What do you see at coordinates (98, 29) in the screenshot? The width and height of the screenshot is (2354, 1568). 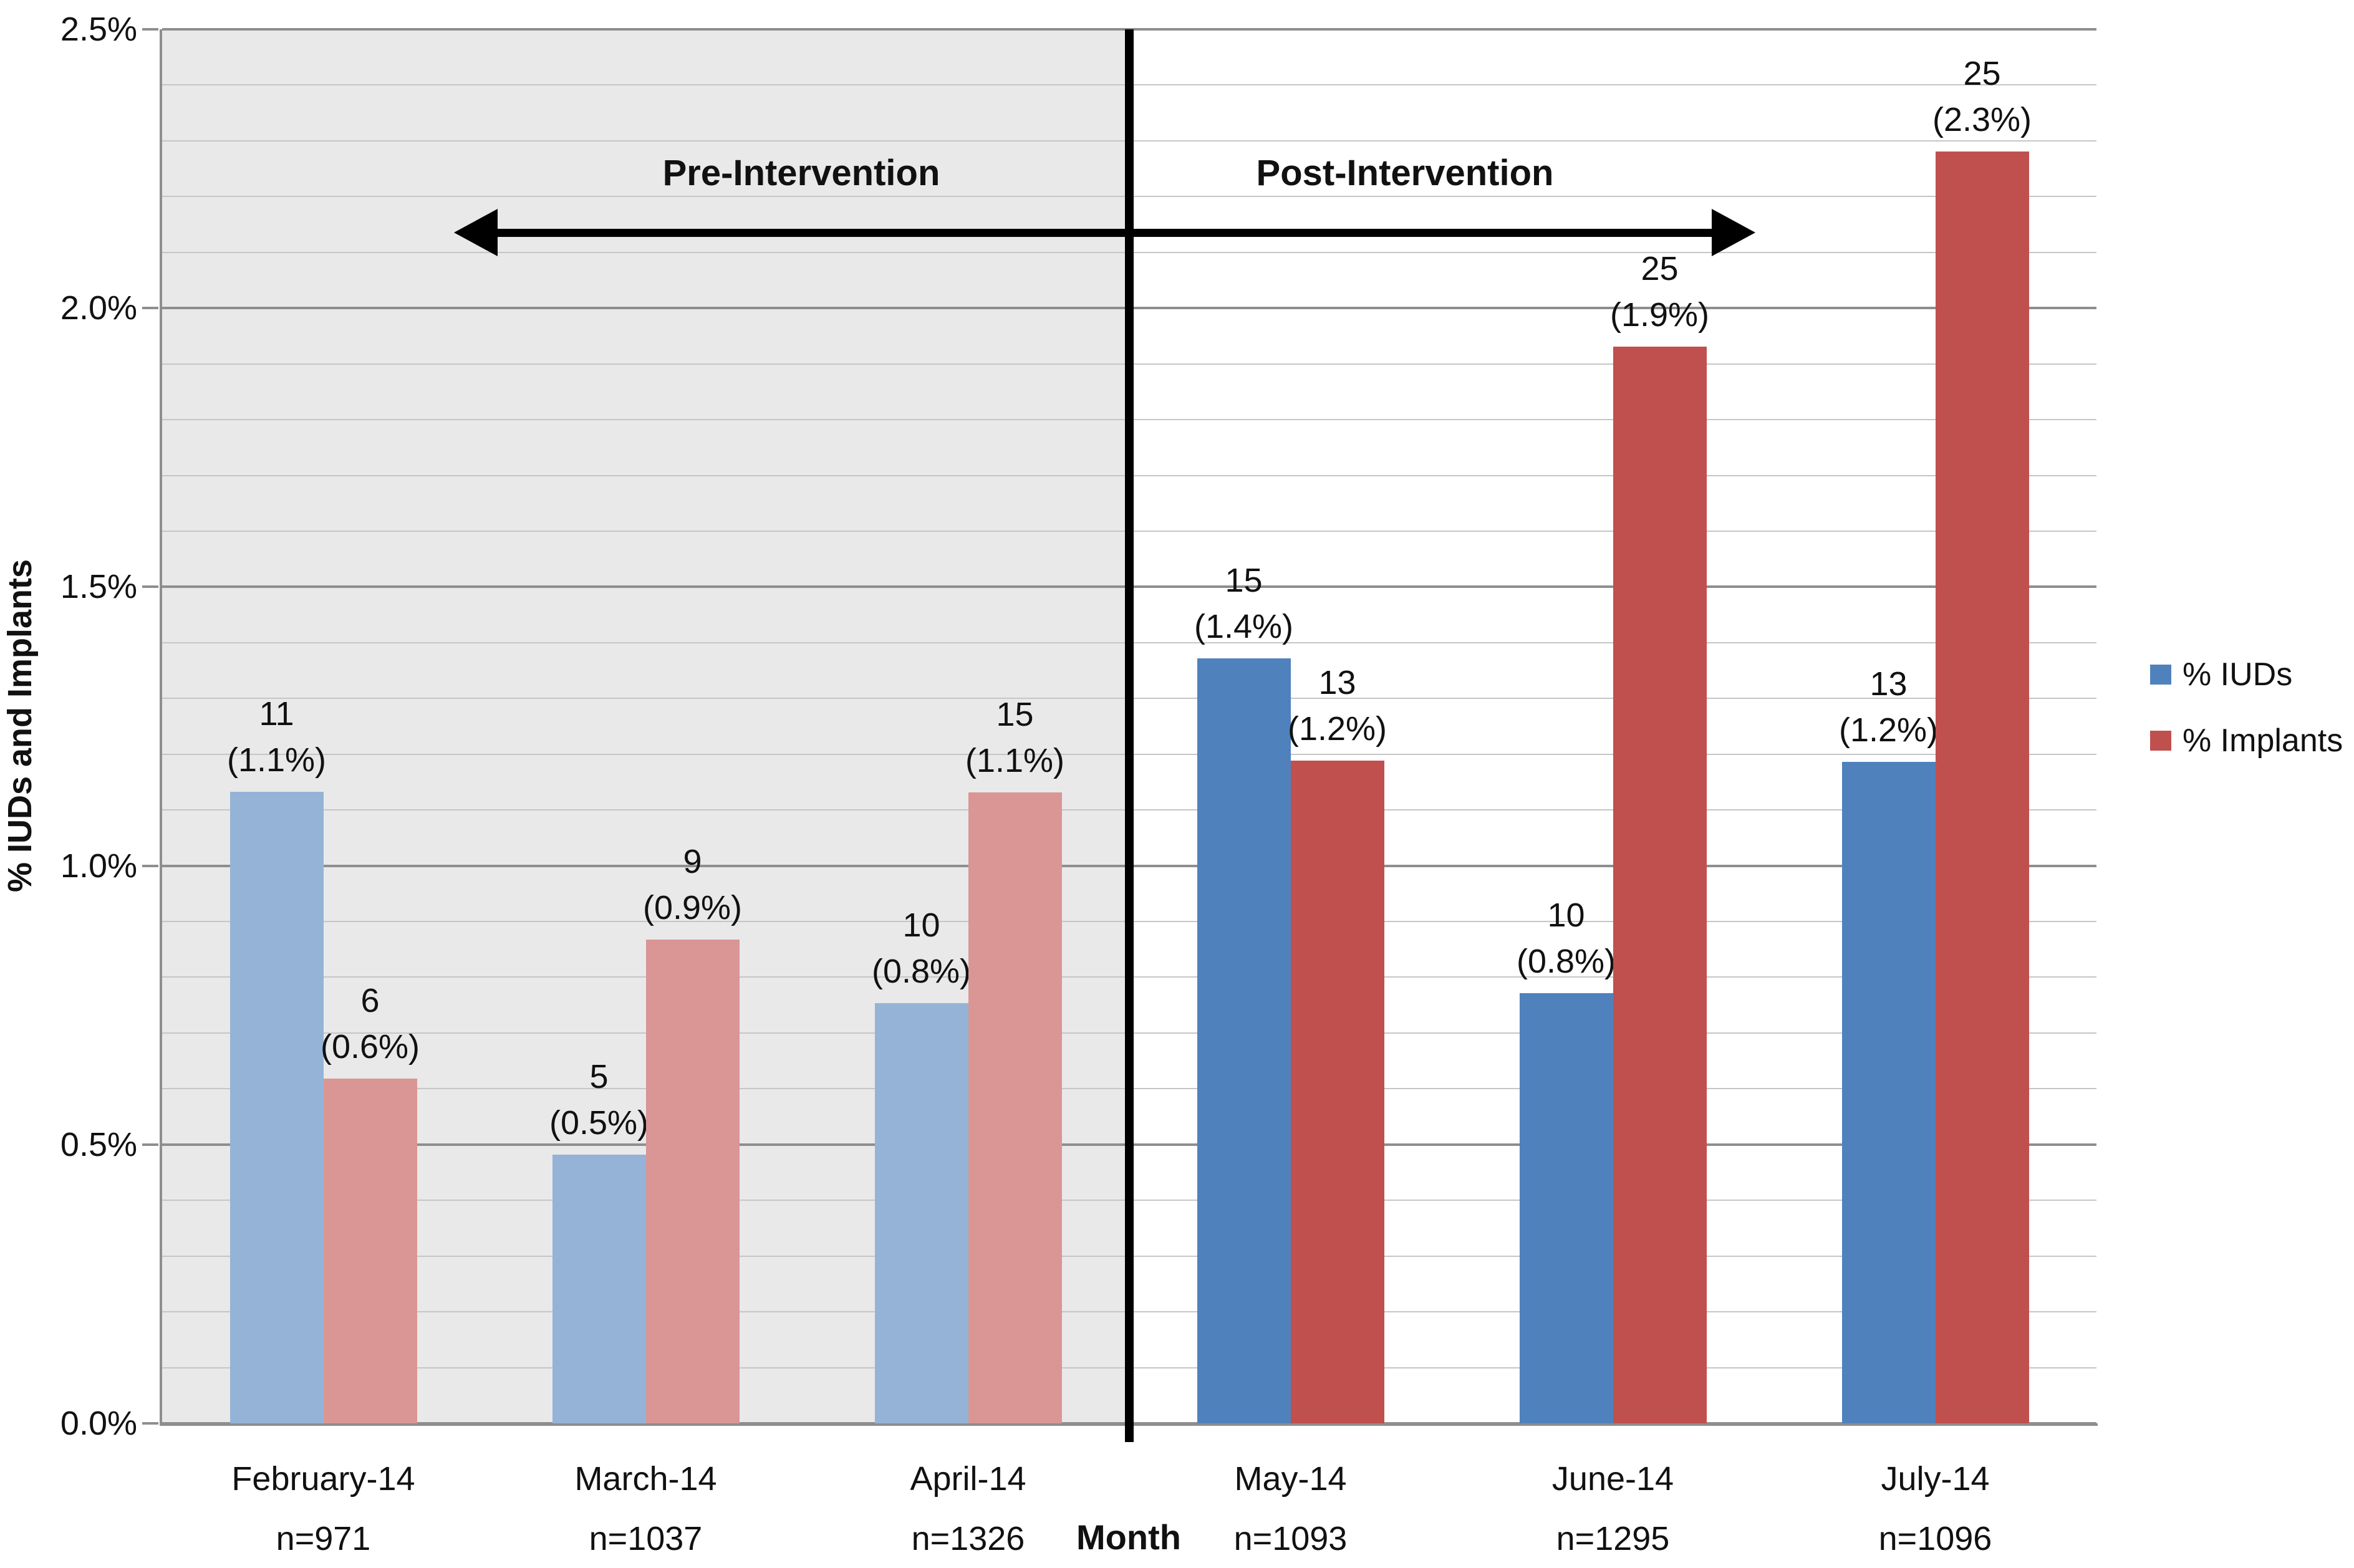 I see `y-tick-label: 2.5%` at bounding box center [98, 29].